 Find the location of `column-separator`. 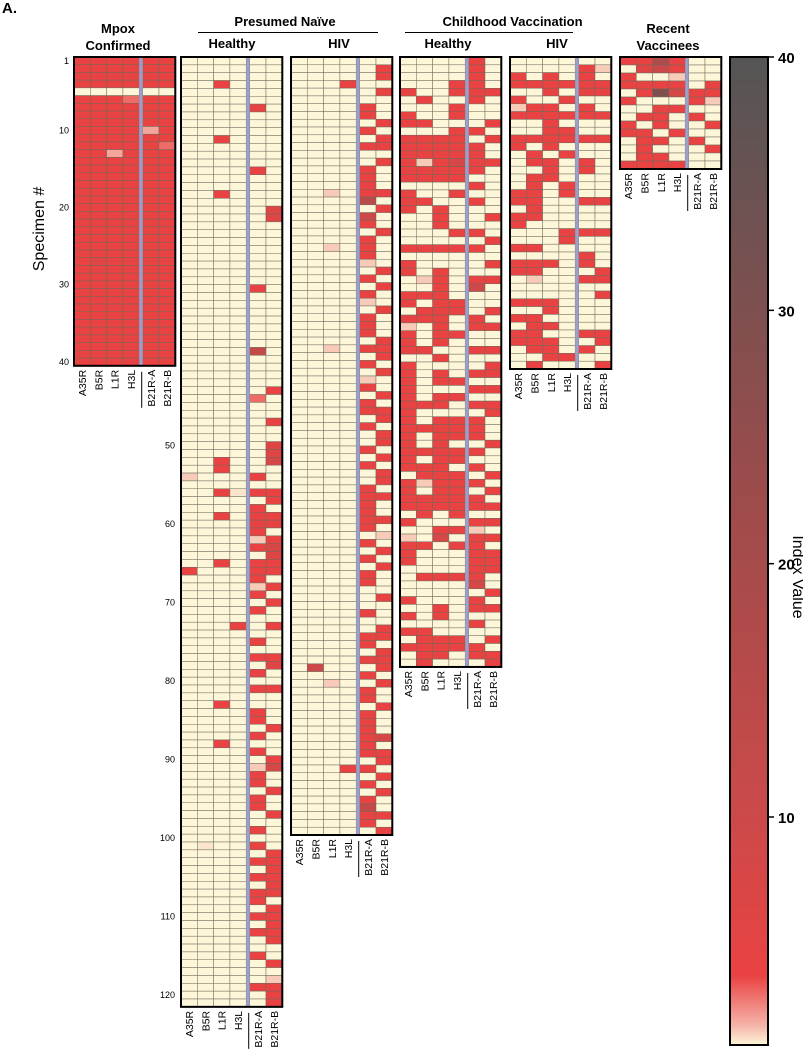

column-separator is located at coordinates (687, 113).